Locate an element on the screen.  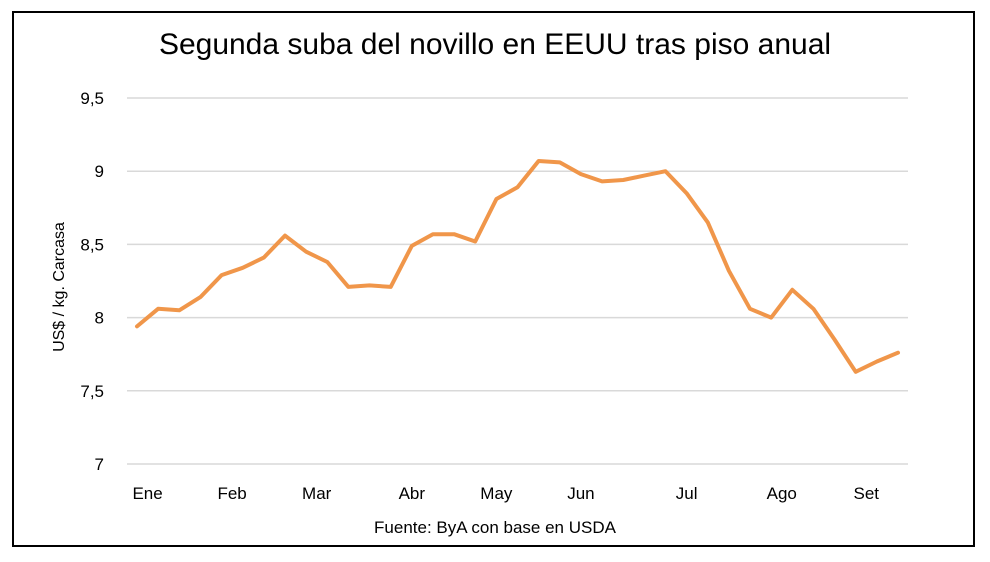
y-tick-label: 9,5 is located at coordinates (92, 98).